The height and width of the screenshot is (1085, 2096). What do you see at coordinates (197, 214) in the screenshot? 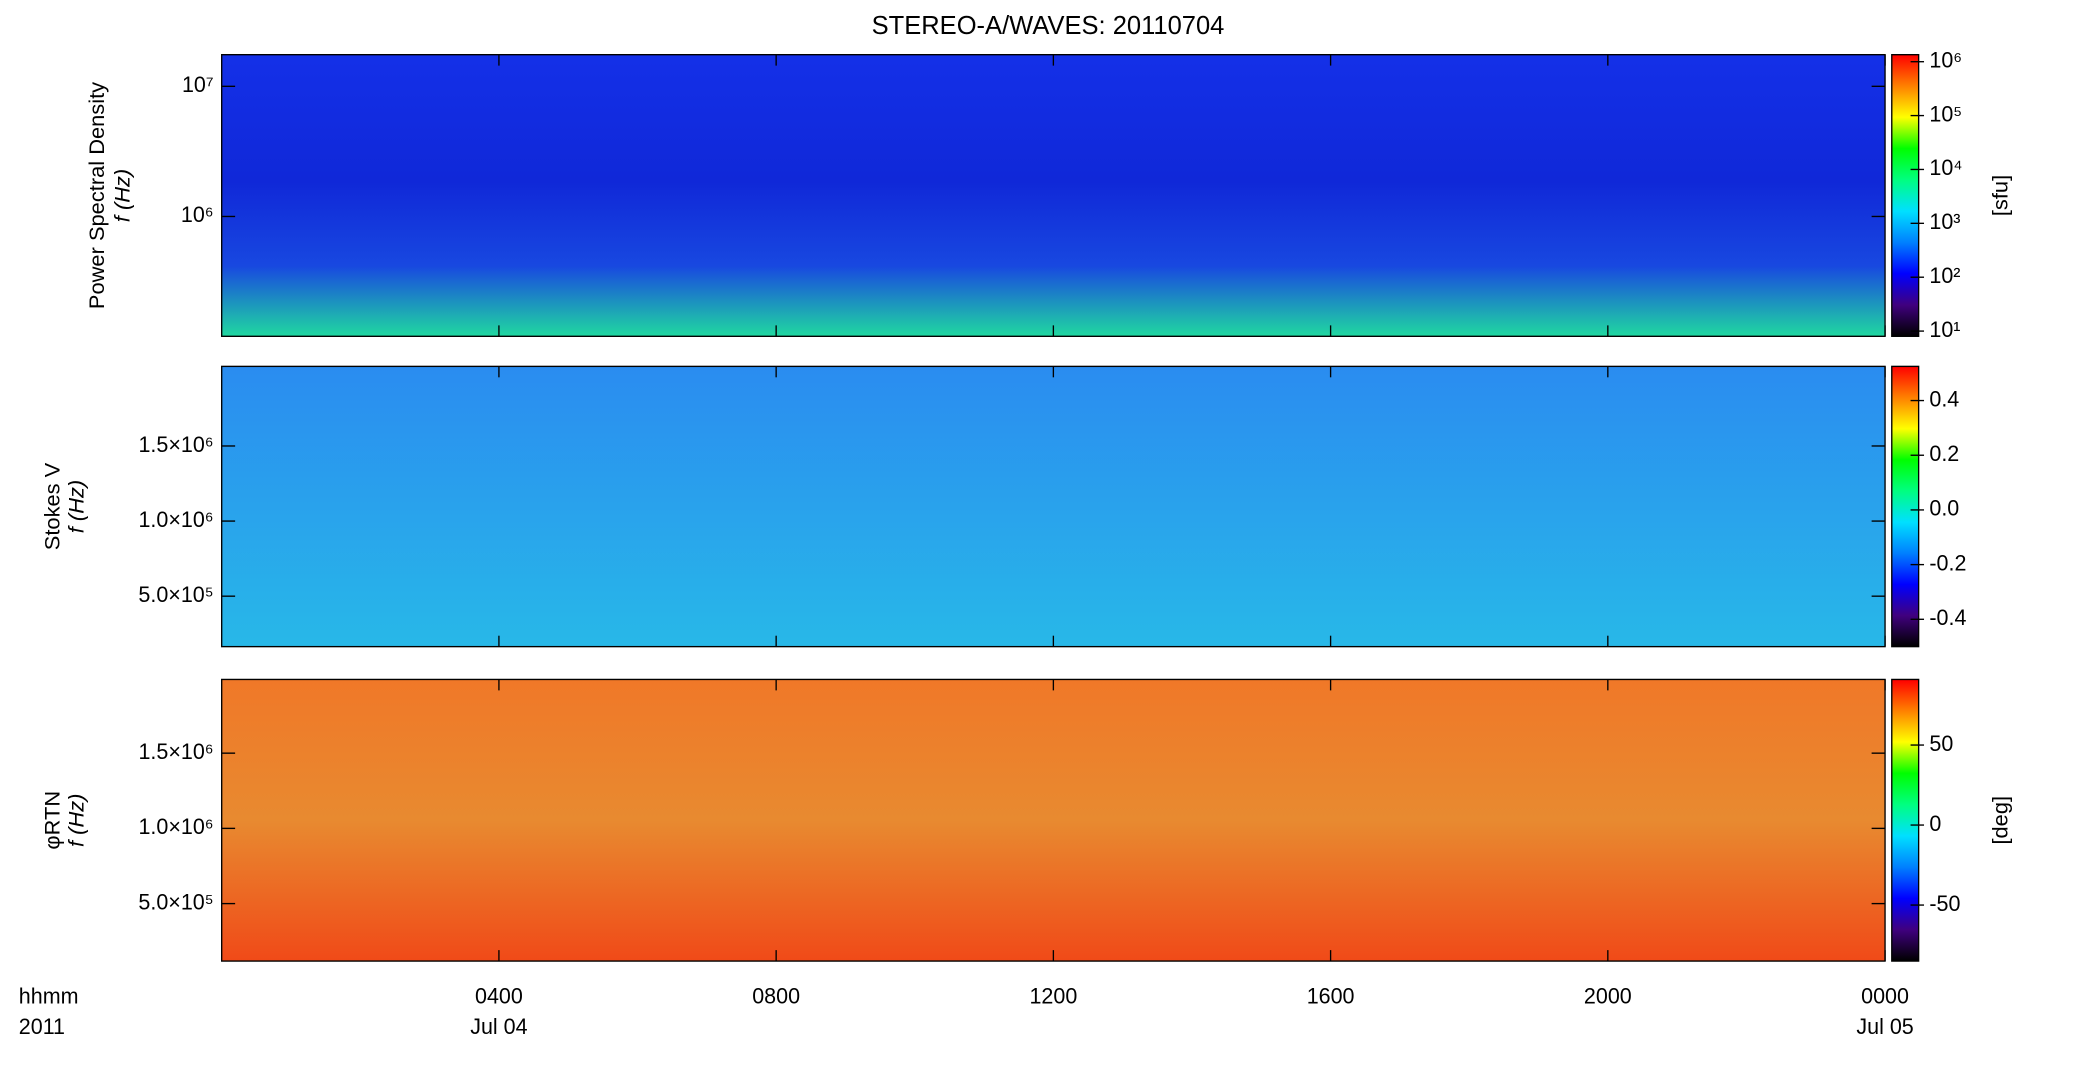
I see `y-tick-label: 10⁶` at bounding box center [197, 214].